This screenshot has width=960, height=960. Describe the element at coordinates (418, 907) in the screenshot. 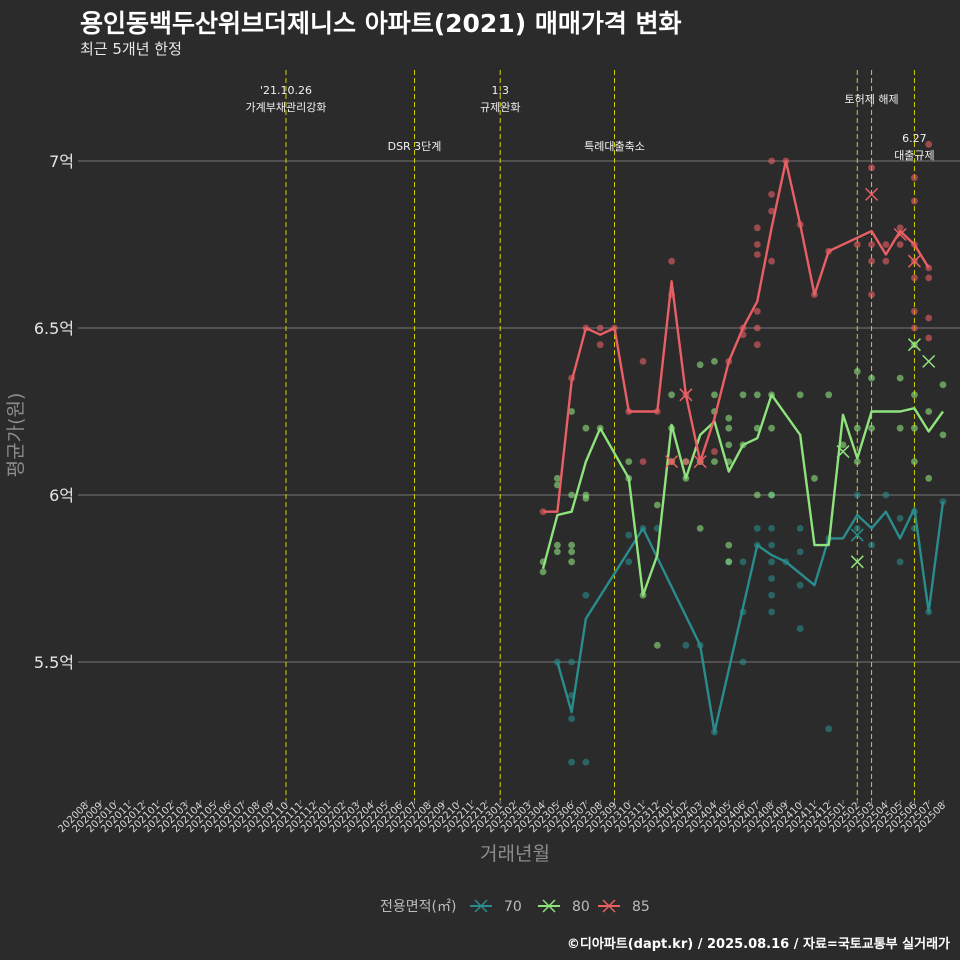

I see `legend-title: 전용면적(㎡)` at that location.